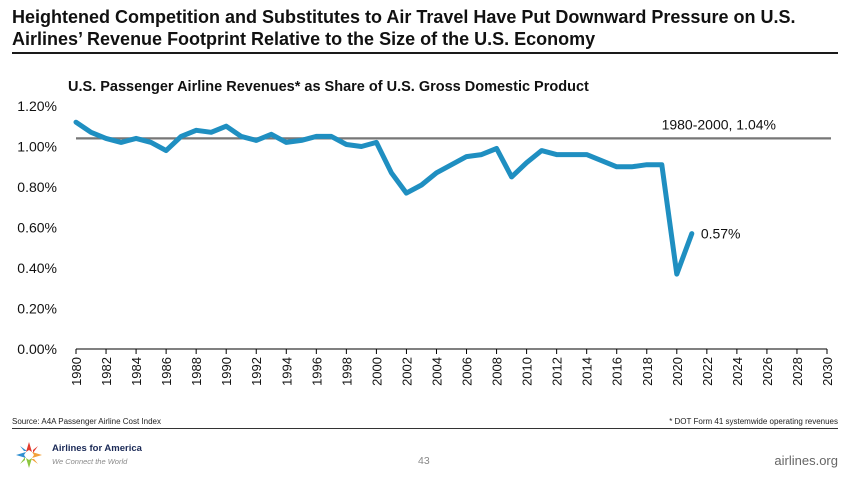 This screenshot has width=850, height=479. What do you see at coordinates (37, 349) in the screenshot?
I see `y-tick-label: 0.00%` at bounding box center [37, 349].